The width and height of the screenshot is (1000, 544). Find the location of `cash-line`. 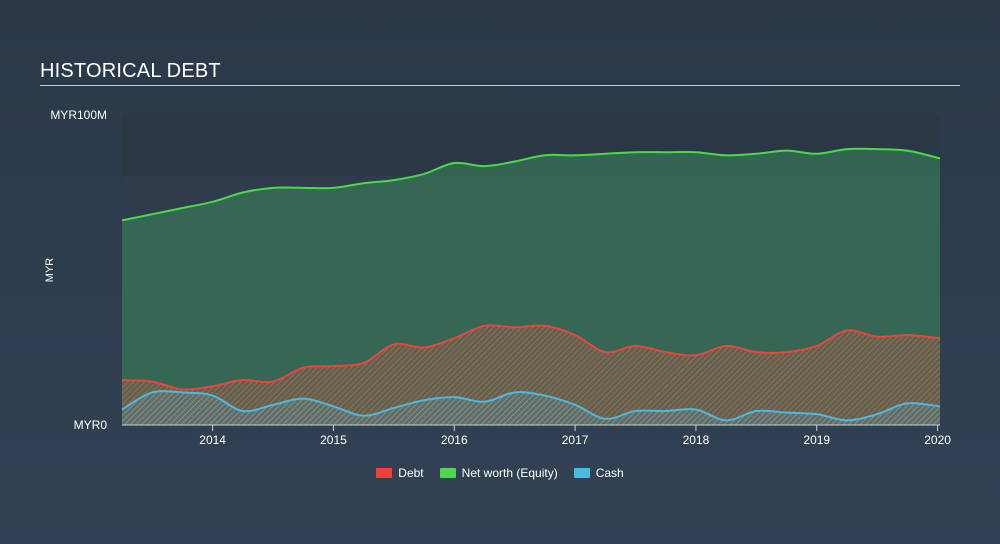

cash-line is located at coordinates (531, 406).